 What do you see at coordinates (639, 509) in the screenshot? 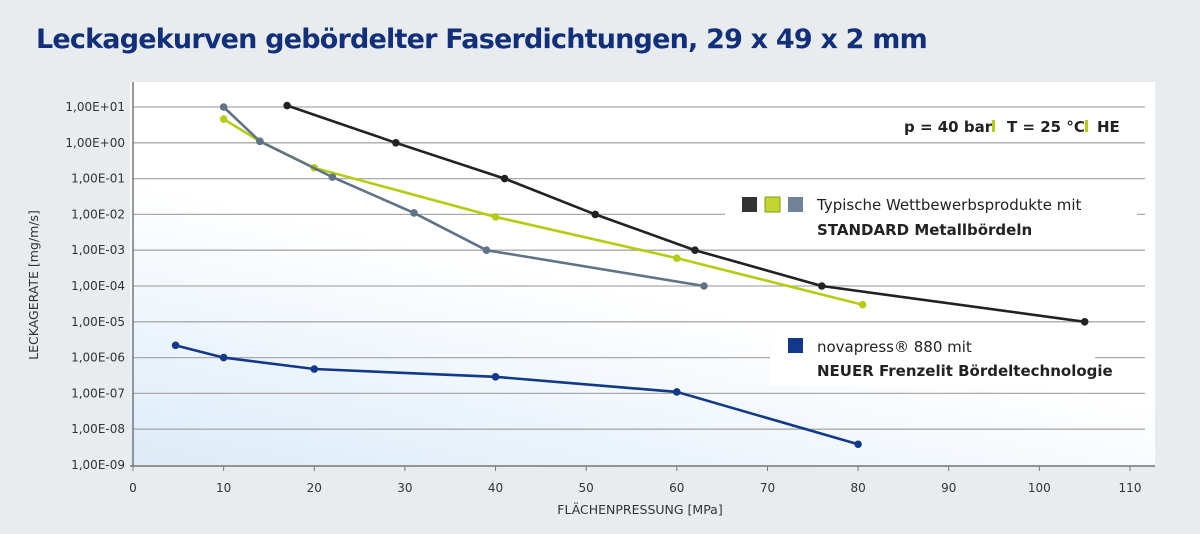
I see `x-axis-label: FLÄCHENPRESSUNG [MPa]` at bounding box center [639, 509].